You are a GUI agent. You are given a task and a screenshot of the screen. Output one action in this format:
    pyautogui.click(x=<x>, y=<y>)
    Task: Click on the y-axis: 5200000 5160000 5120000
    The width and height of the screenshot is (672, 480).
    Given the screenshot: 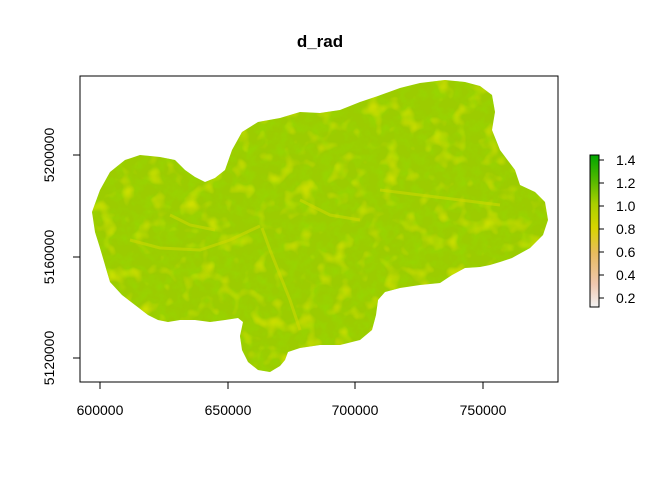 What is the action you would take?
    pyautogui.click(x=61, y=257)
    